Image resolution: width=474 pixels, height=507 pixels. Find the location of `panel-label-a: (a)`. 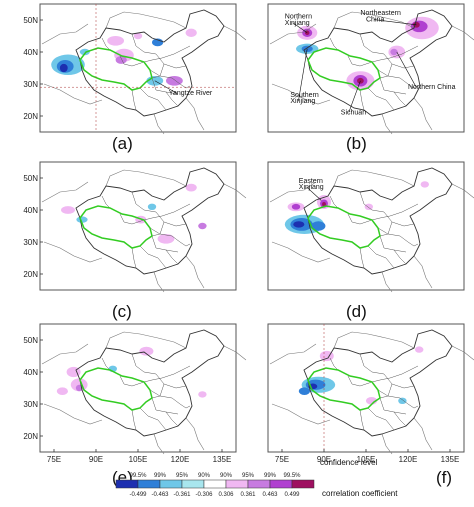

panel-label-a: (a) is located at coordinates (122, 143).